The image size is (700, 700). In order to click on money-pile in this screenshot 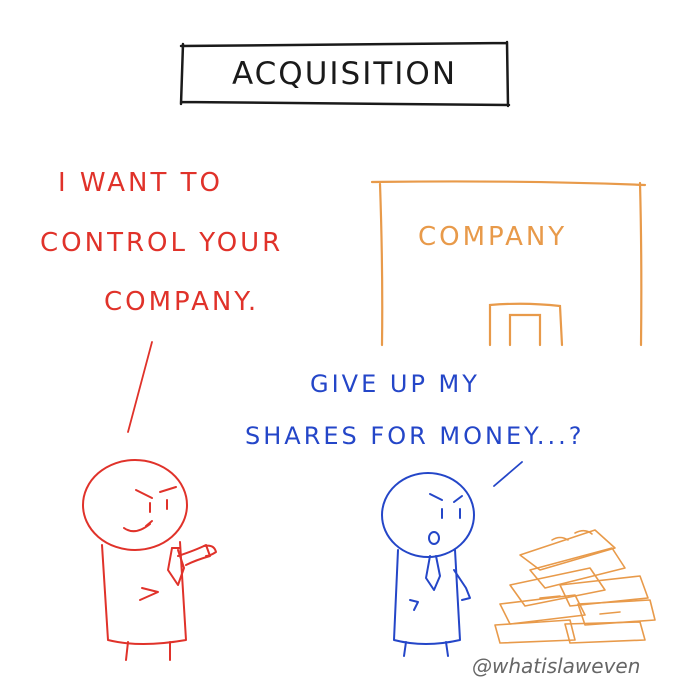, I will do `click(575, 586)`.